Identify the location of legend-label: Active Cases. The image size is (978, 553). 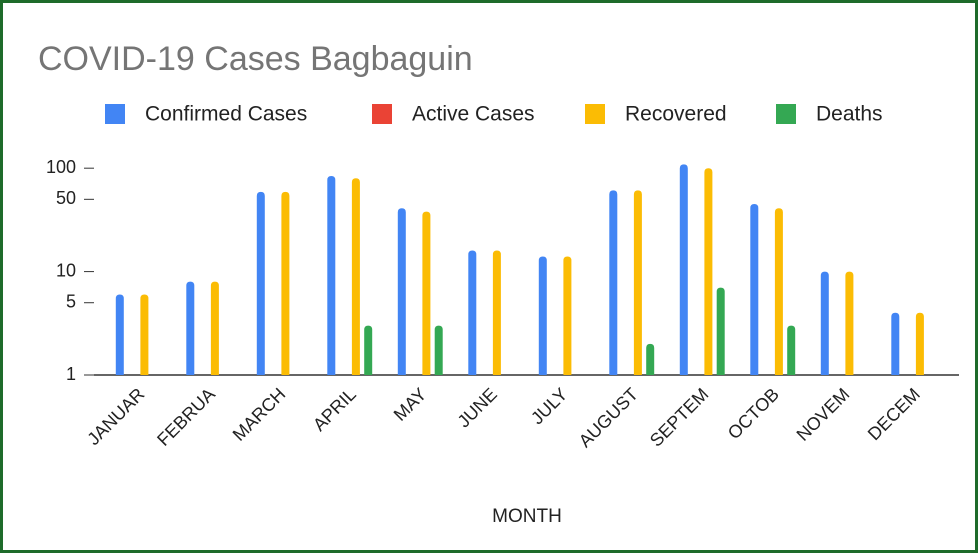
(473, 114).